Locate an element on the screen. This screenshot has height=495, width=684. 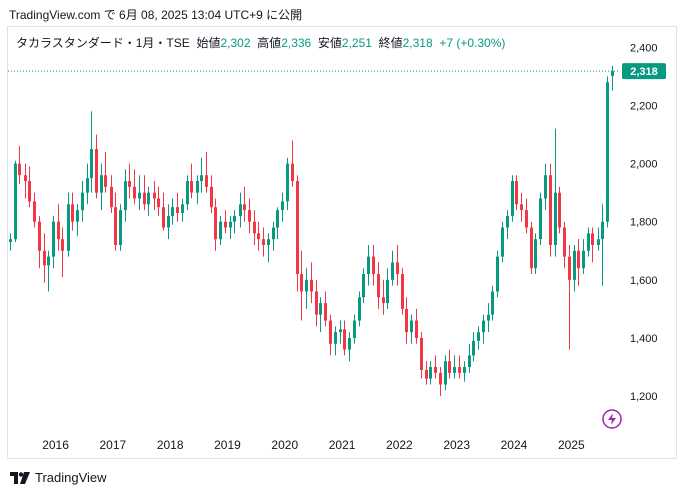
time-tick-label: 2020 is located at coordinates (284, 445).